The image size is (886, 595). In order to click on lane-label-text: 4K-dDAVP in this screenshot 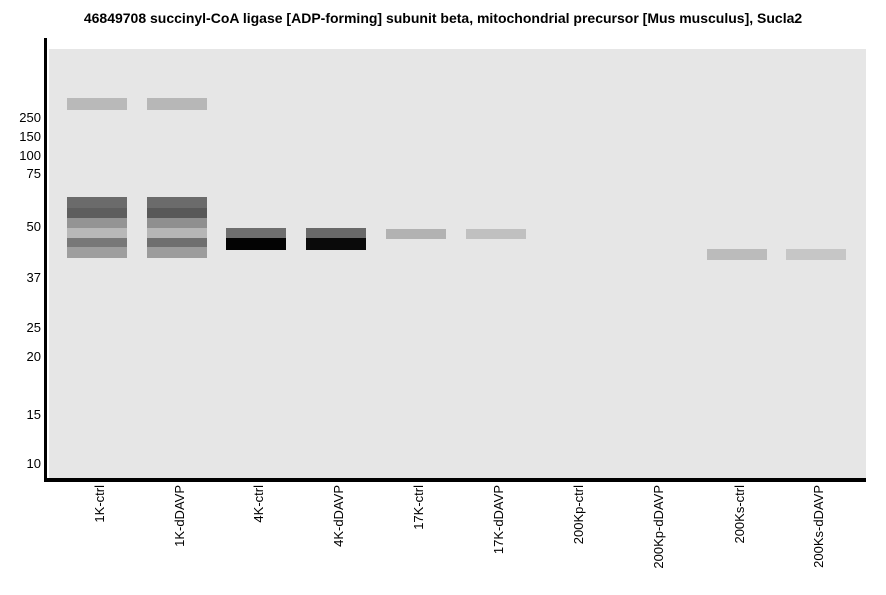, I will do `click(338, 516)`.